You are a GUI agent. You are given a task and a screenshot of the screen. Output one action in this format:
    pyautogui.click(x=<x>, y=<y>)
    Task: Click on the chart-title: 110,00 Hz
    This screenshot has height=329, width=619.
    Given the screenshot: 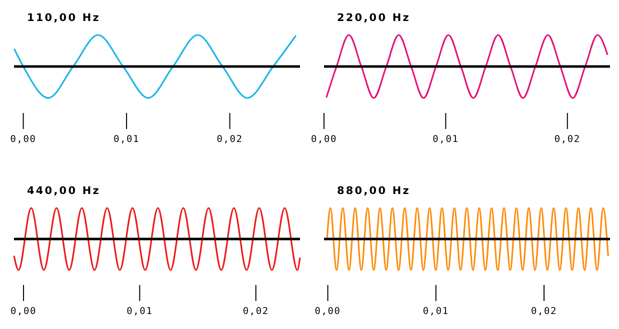 What is the action you would take?
    pyautogui.click(x=63, y=18)
    